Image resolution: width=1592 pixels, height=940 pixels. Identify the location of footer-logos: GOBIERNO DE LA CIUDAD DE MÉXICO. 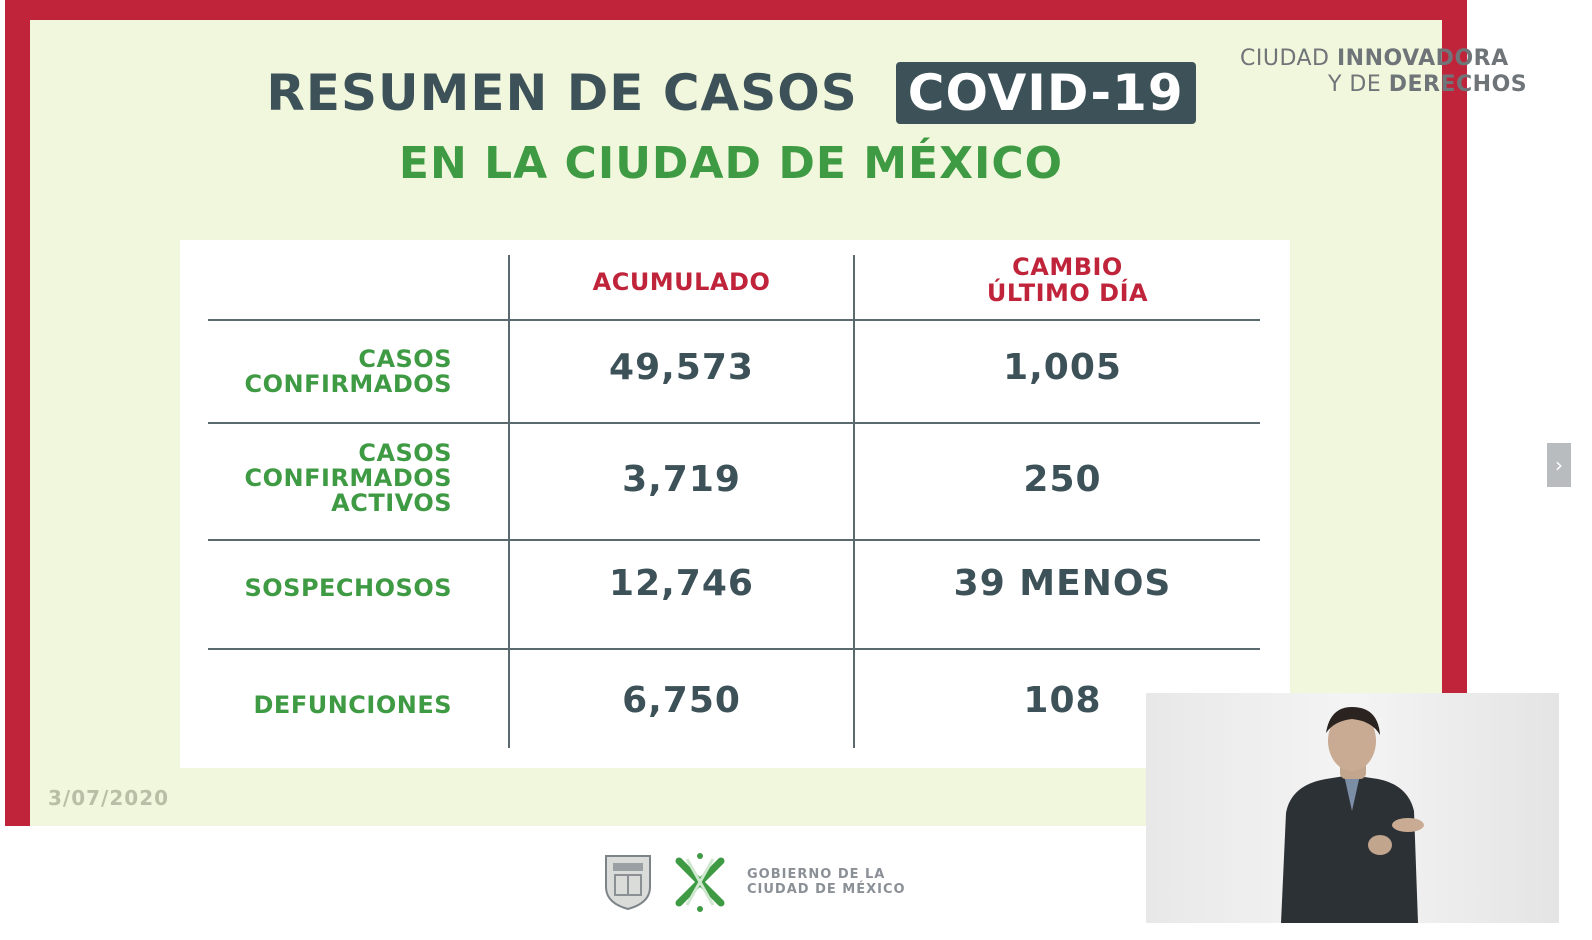
(754, 882).